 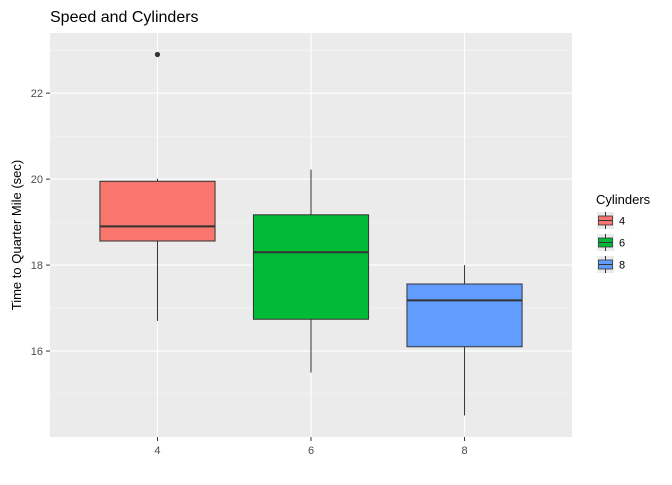 I want to click on x-tick-label: 8, so click(x=464, y=451).